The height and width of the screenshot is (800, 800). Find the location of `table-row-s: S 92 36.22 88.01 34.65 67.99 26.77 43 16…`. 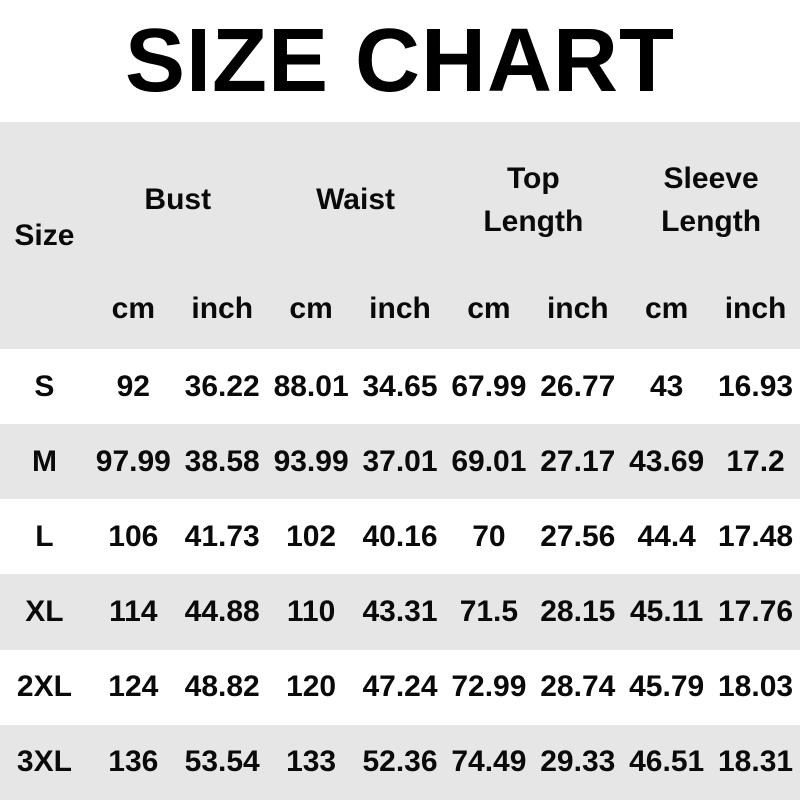

table-row-s: S 92 36.22 88.01 34.65 67.99 26.77 43 16… is located at coordinates (400, 387).